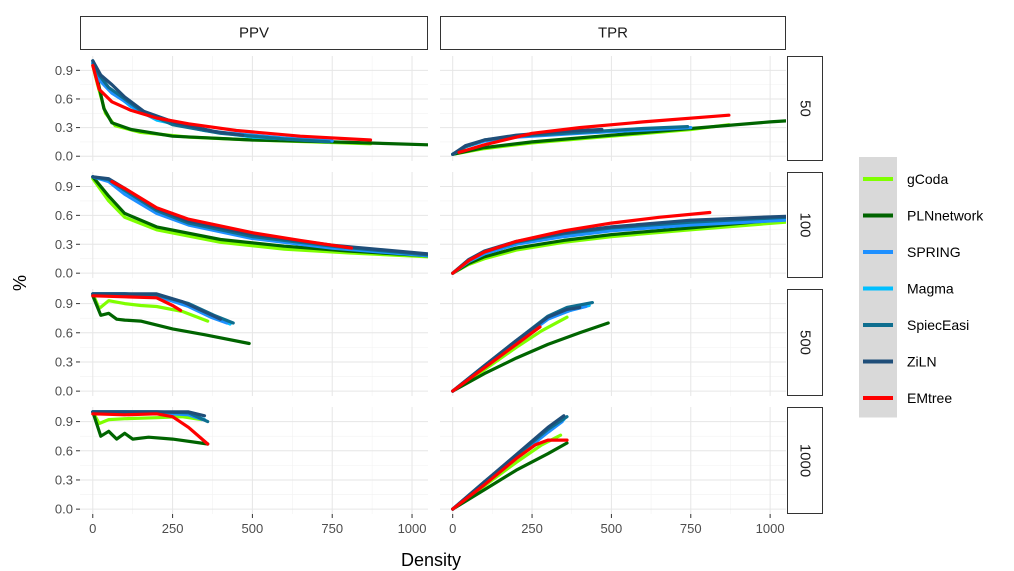  I want to click on strip-label-50: 50, so click(805, 108).